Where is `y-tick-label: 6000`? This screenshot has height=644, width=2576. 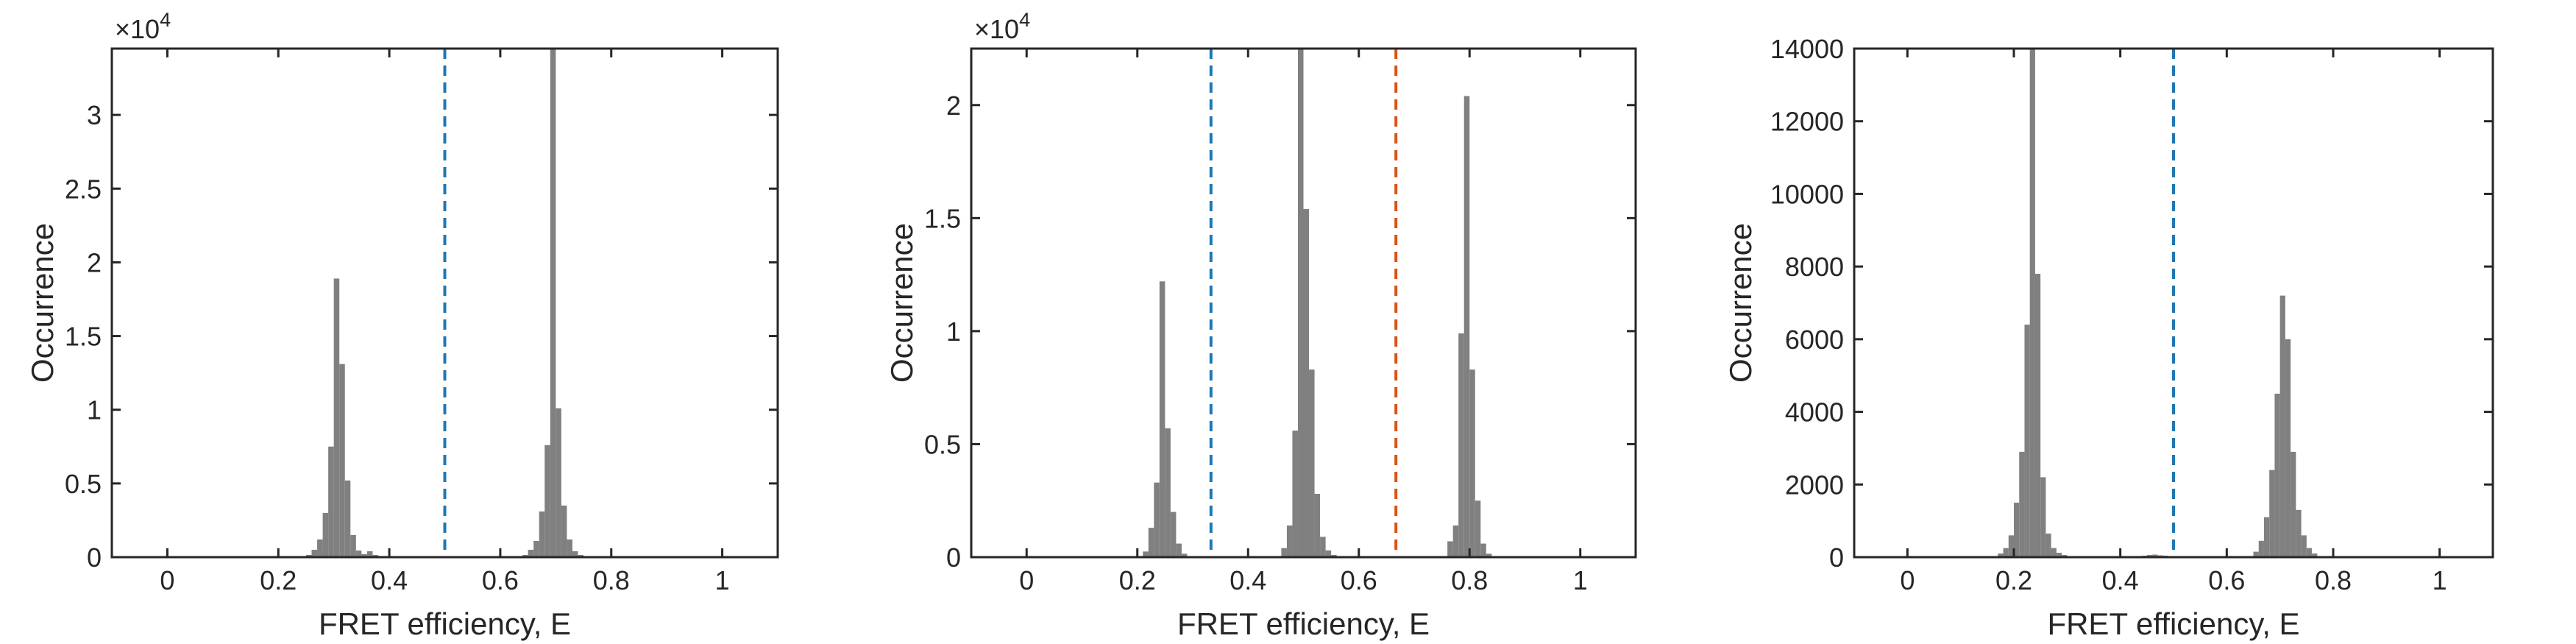
y-tick-label: 6000 is located at coordinates (1814, 340).